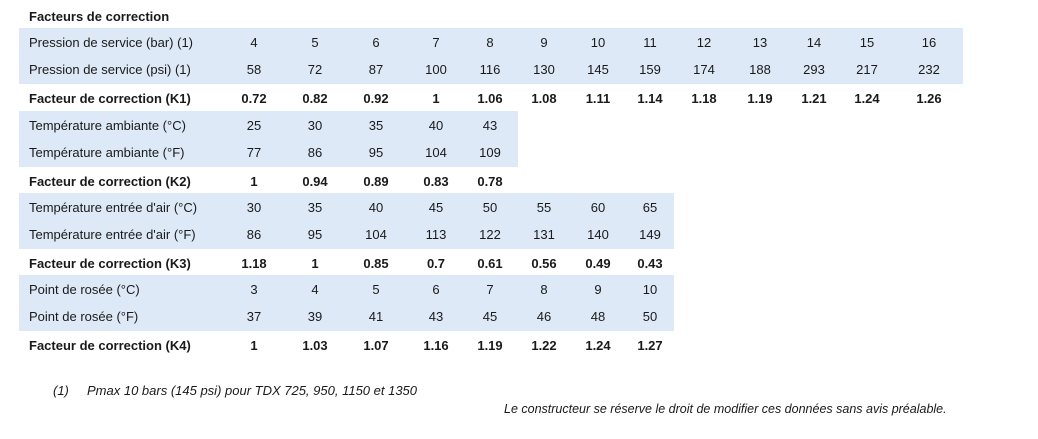  What do you see at coordinates (544, 316) in the screenshot?
I see `table-cell: 46` at bounding box center [544, 316].